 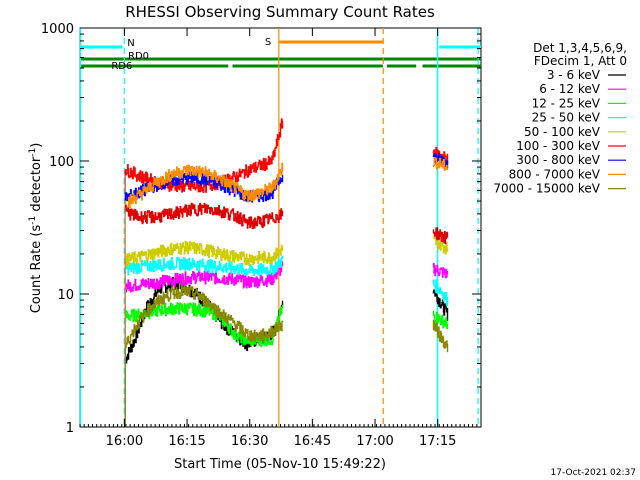 What do you see at coordinates (574, 75) in the screenshot?
I see `legend-label-0: 3 - 6 keV` at bounding box center [574, 75].